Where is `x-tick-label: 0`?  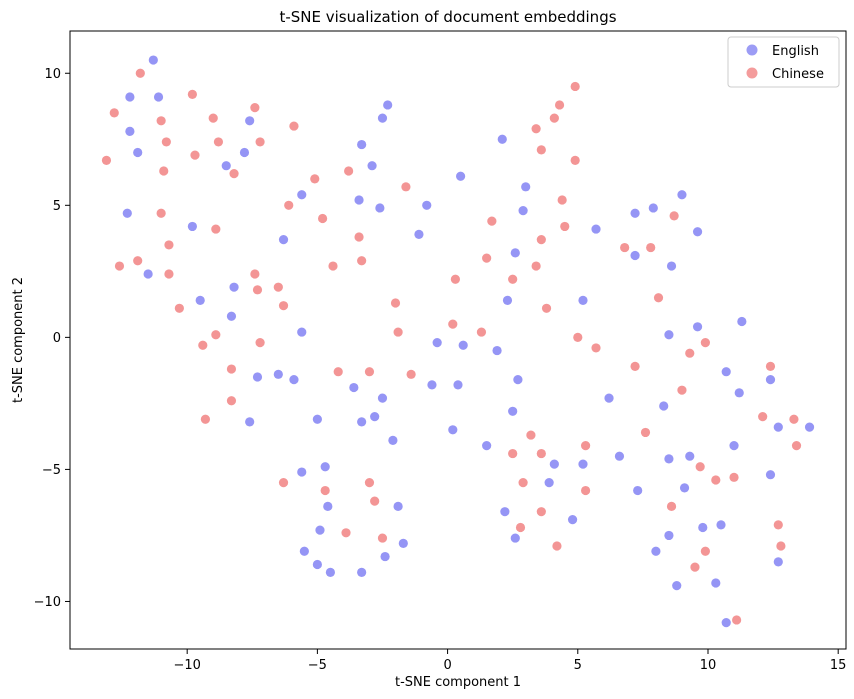
x-tick-label: 0 is located at coordinates (447, 665).